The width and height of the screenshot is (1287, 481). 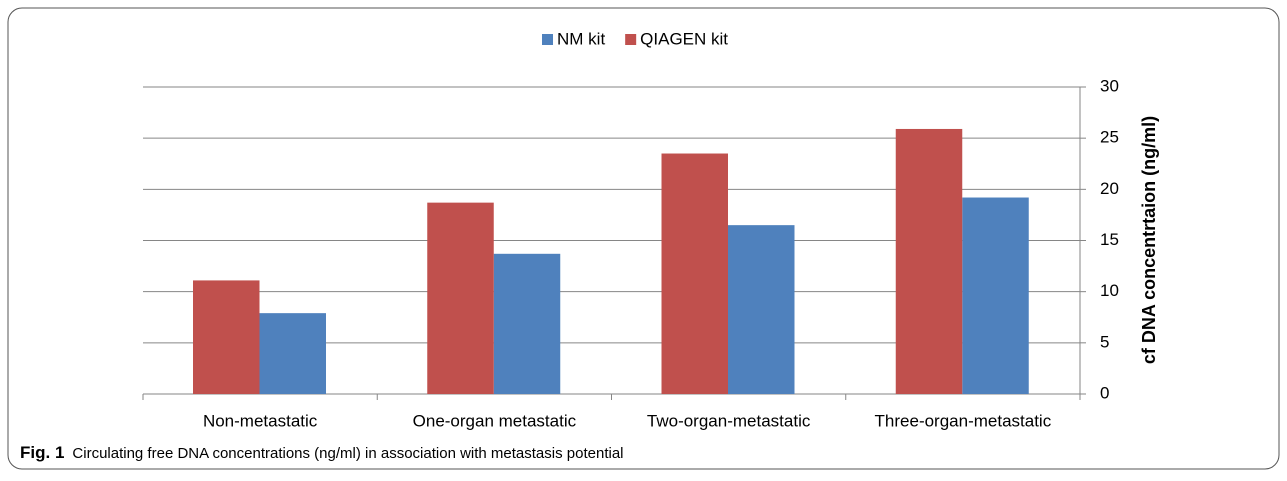 I want to click on caption-label: Fig. 1, so click(x=42, y=452).